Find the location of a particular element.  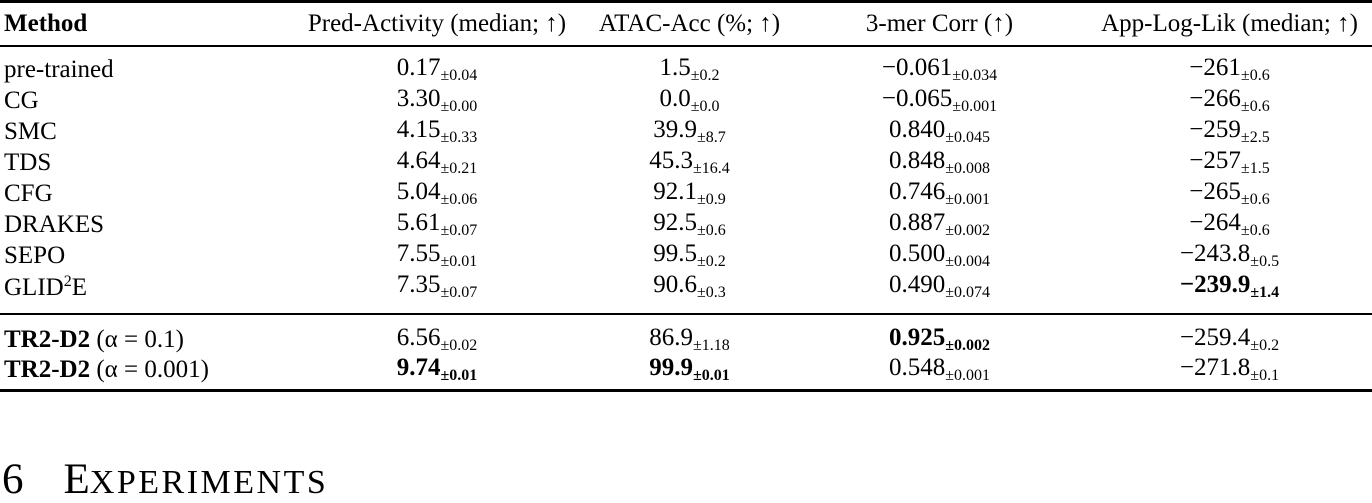

method-name: SMC is located at coordinates (30, 131).